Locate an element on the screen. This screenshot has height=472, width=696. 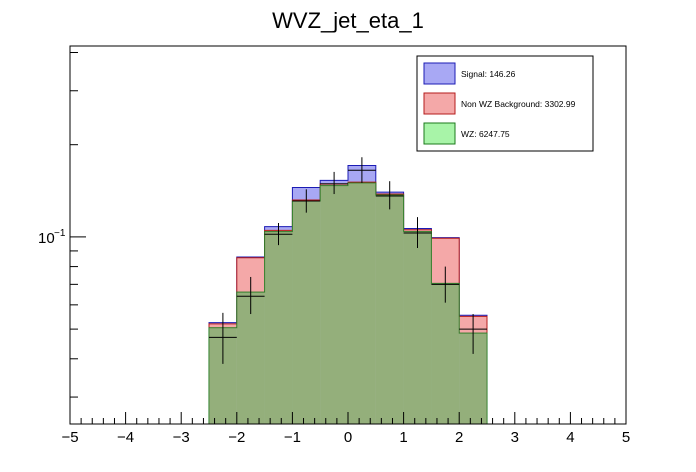
y-tick-exponent: −1 is located at coordinates (60, 233).